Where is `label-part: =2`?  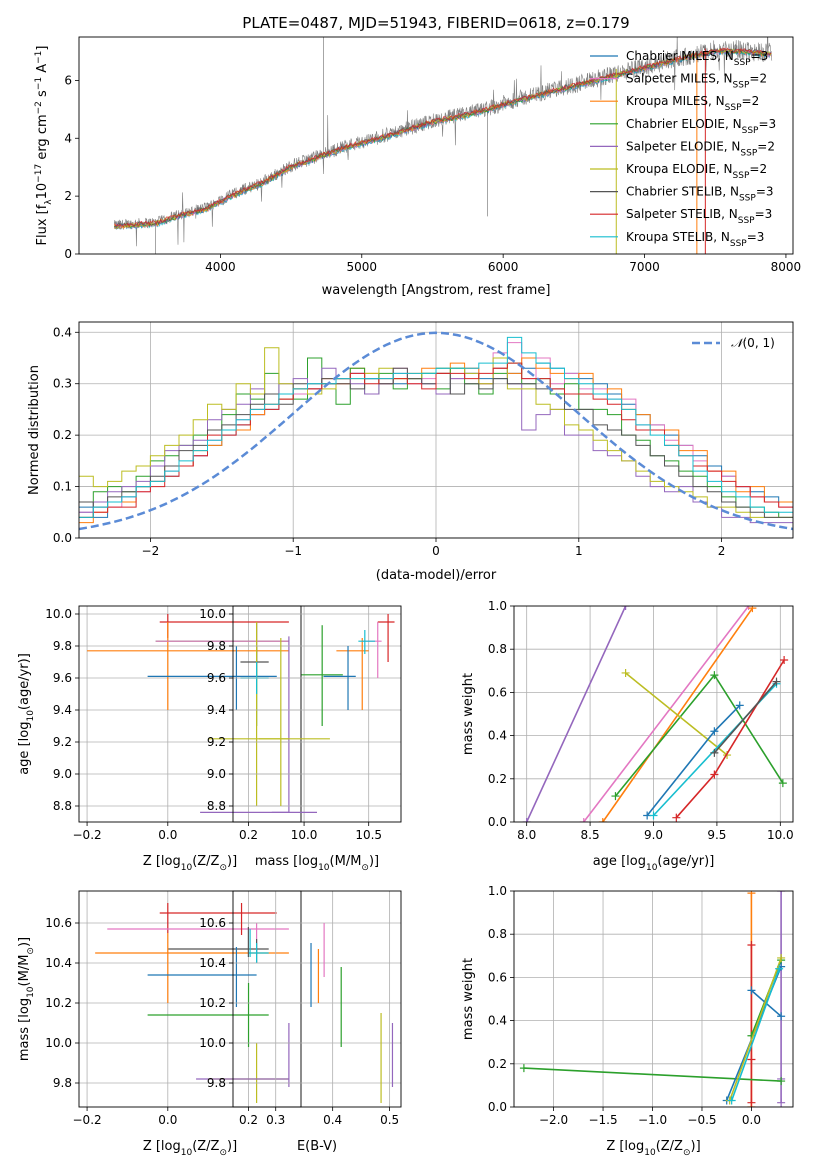
label-part: =2 is located at coordinates (751, 101).